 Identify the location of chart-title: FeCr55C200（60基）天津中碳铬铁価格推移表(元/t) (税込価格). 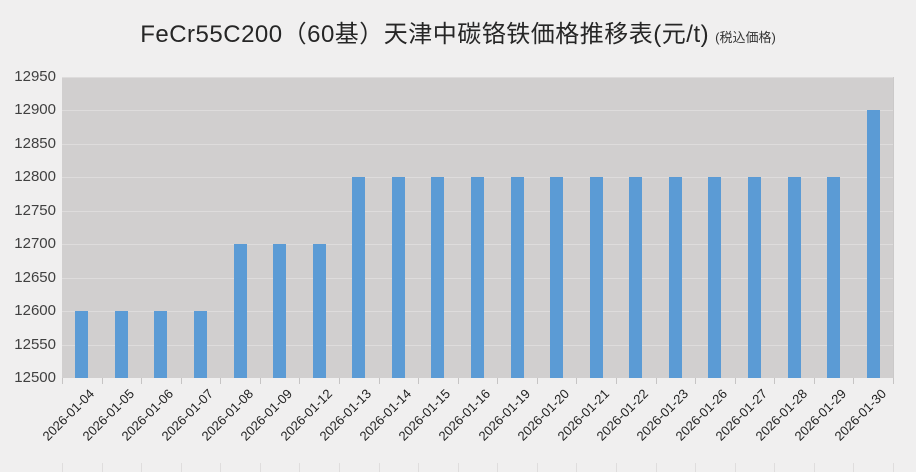
(458, 31).